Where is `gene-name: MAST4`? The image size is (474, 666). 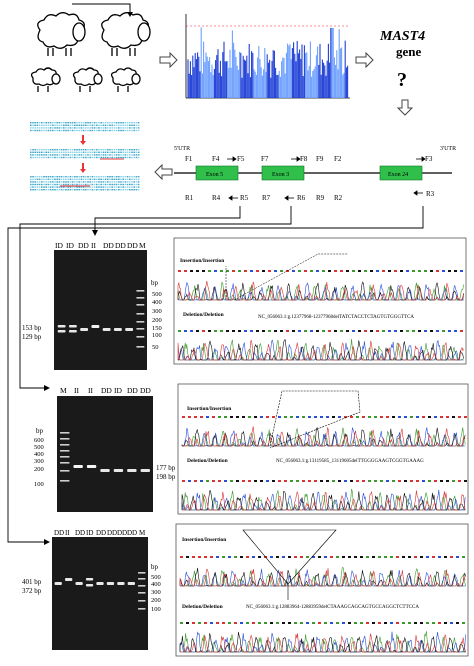 gene-name: MAST4 is located at coordinates (402, 36).